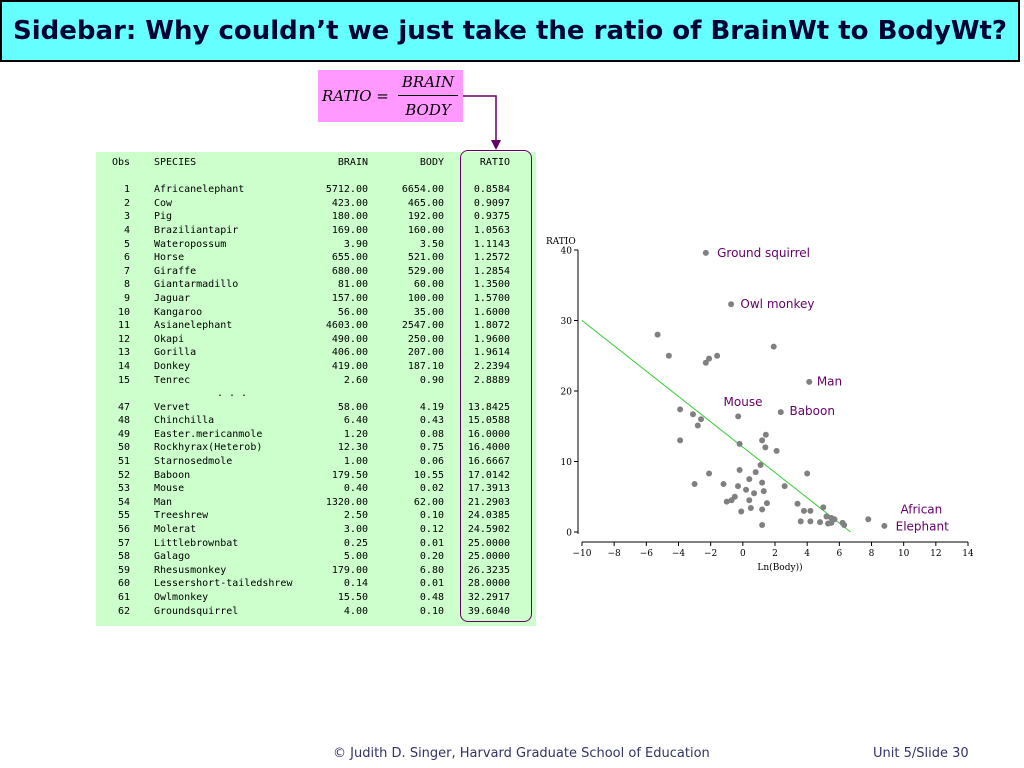 The width and height of the screenshot is (1024, 768). Describe the element at coordinates (303, 299) in the screenshot. I see `table-row: 9 Jaguar 157.00 100.00 1.5700` at that location.